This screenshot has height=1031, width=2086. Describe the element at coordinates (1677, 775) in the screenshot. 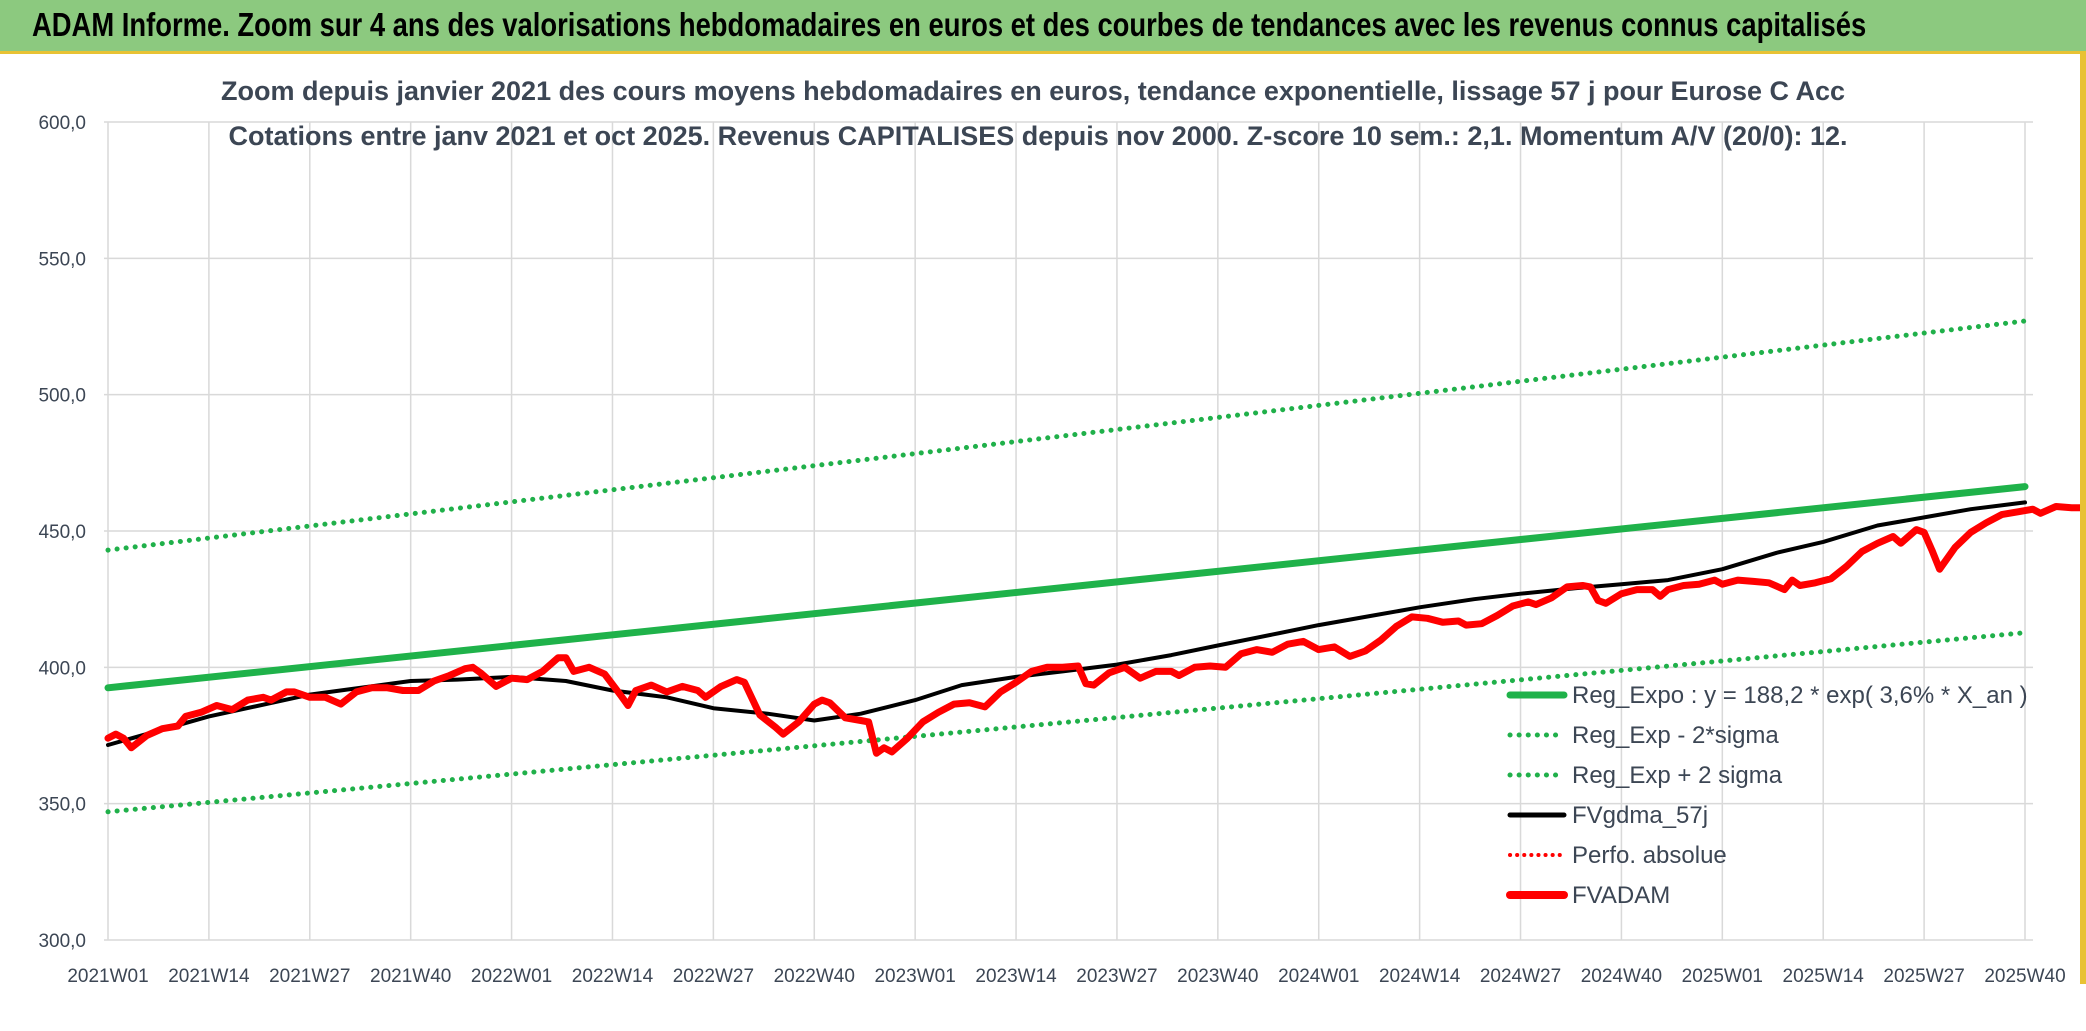

I see `legend-entry: Reg_Exp + 2 sigma` at that location.